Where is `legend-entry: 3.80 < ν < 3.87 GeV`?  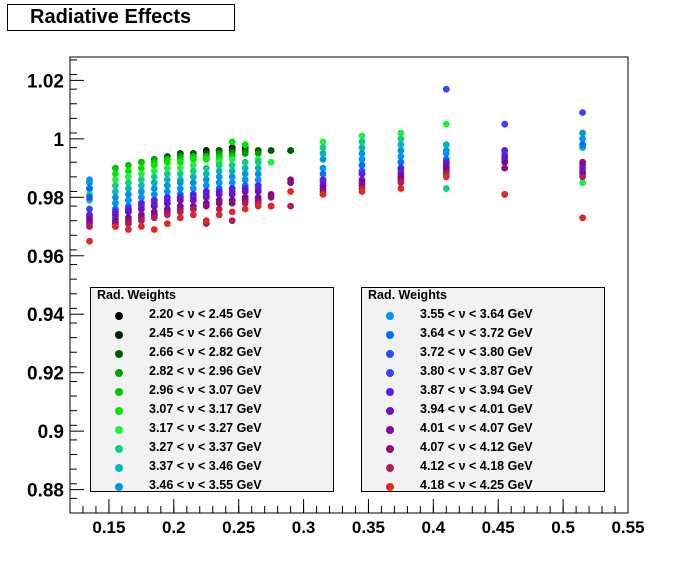
legend-entry: 3.80 < ν < 3.87 GeV is located at coordinates (483, 372).